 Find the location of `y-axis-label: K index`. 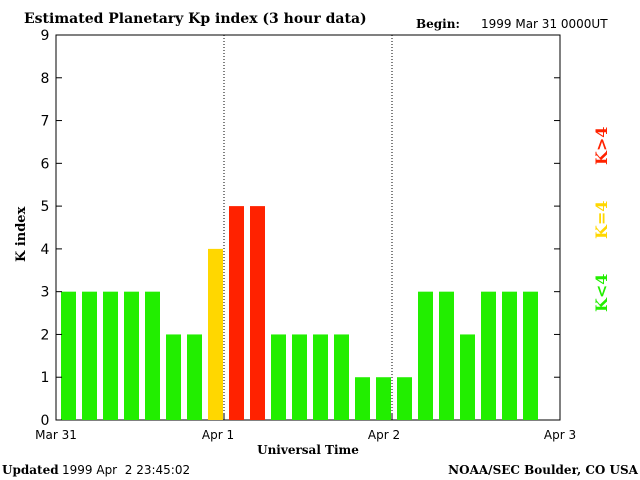

y-axis-label: K index is located at coordinates (21, 234).